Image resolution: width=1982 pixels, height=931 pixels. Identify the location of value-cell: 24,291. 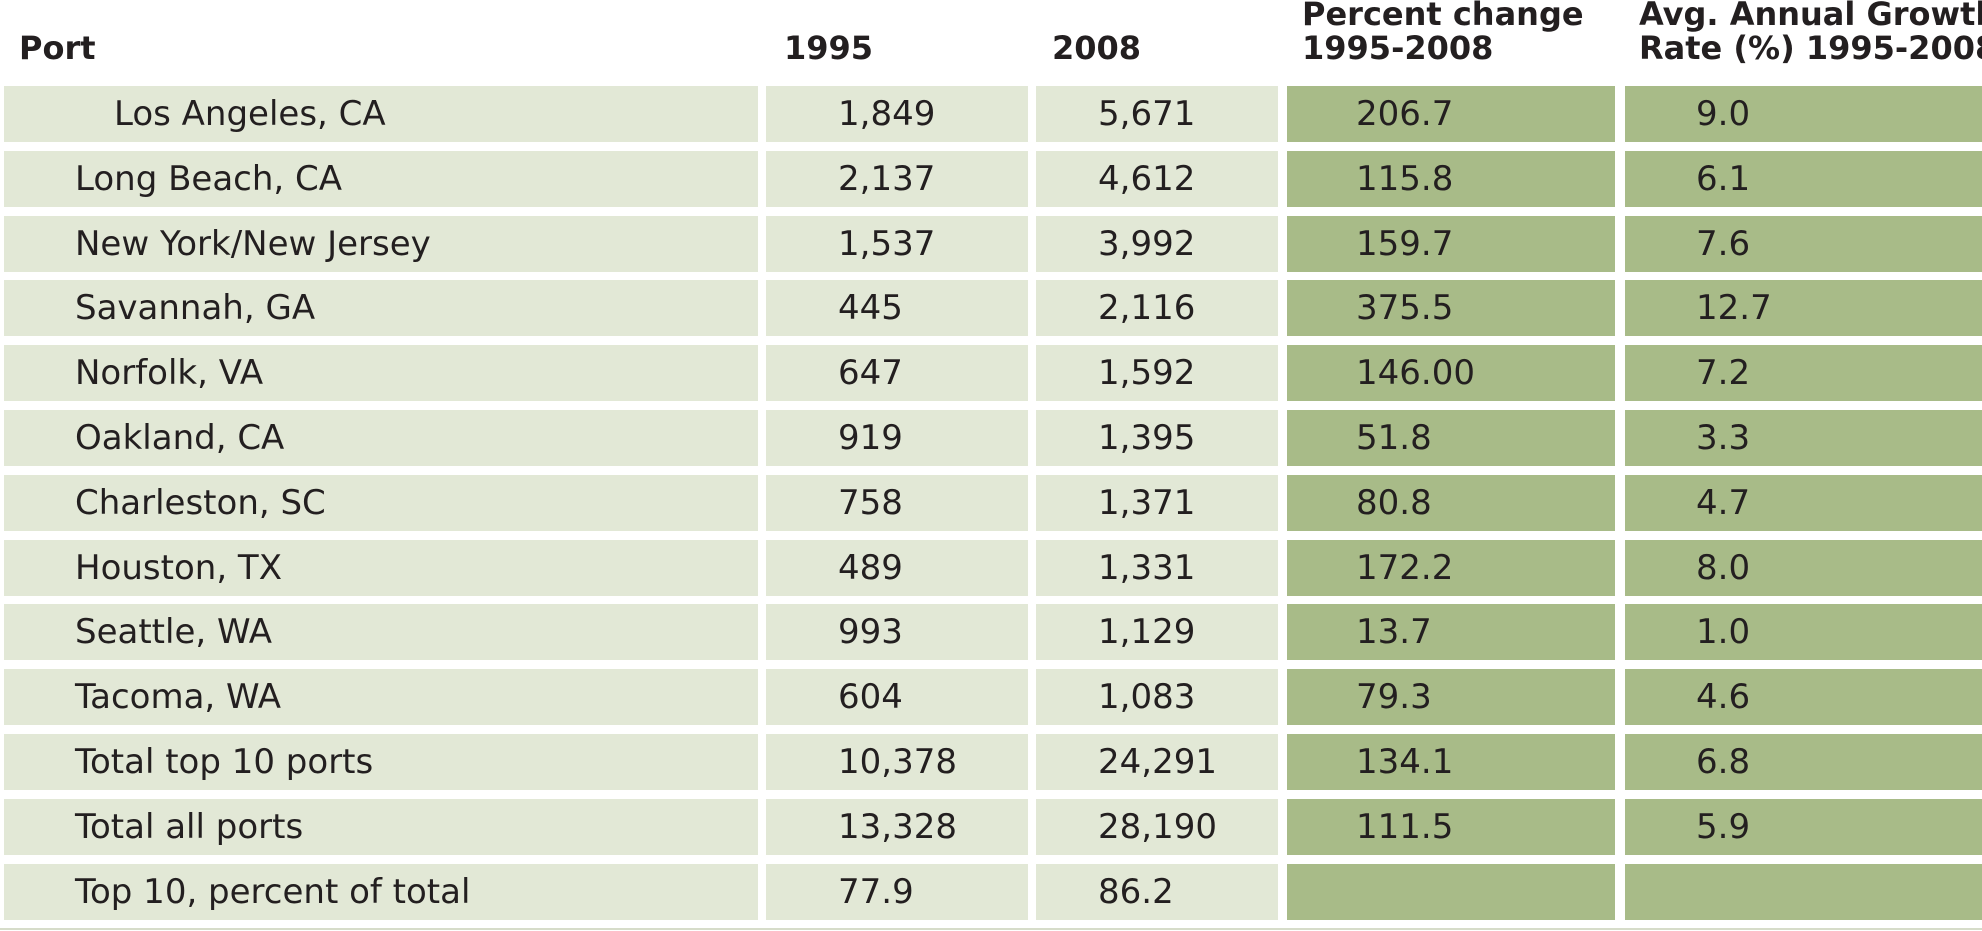
(1157, 762).